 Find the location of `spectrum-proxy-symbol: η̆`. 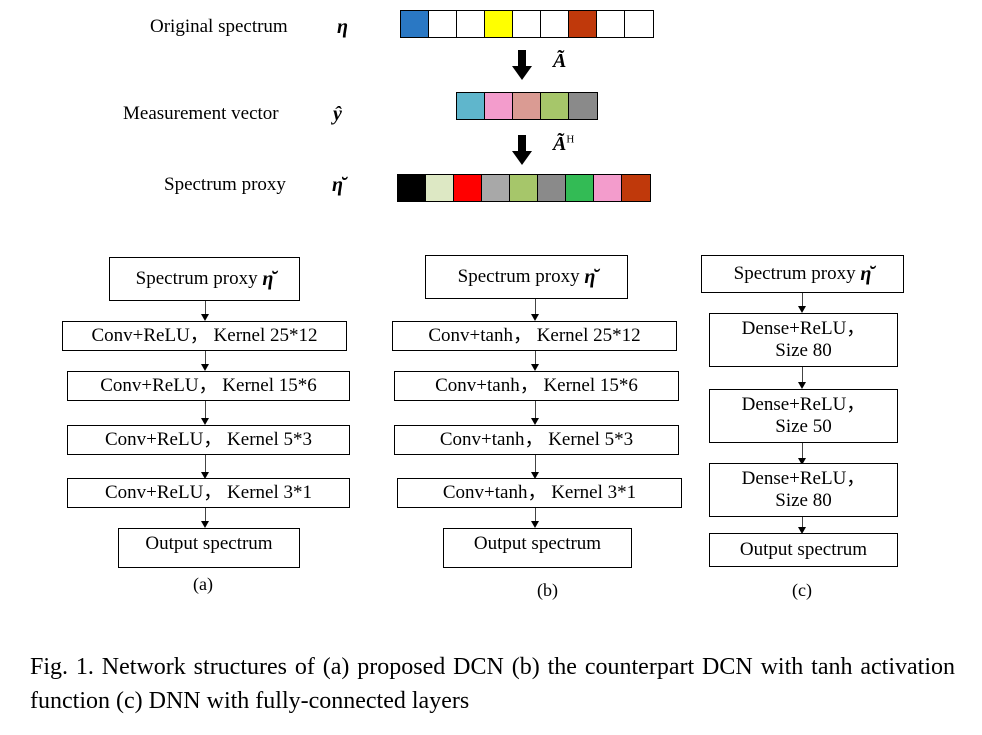

spectrum-proxy-symbol: η̆ is located at coordinates (337, 185).